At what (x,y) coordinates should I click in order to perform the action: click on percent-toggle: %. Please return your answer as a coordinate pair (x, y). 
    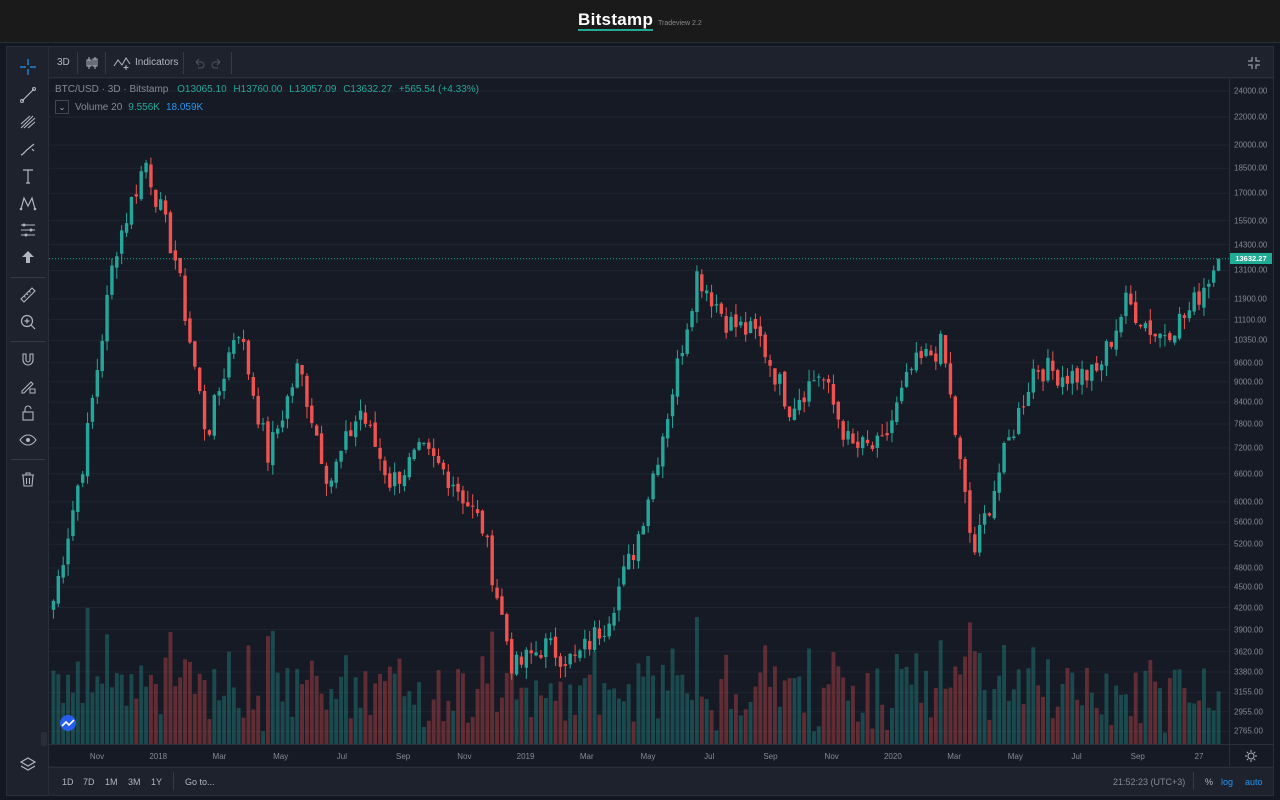
    Looking at the image, I should click on (1209, 781).